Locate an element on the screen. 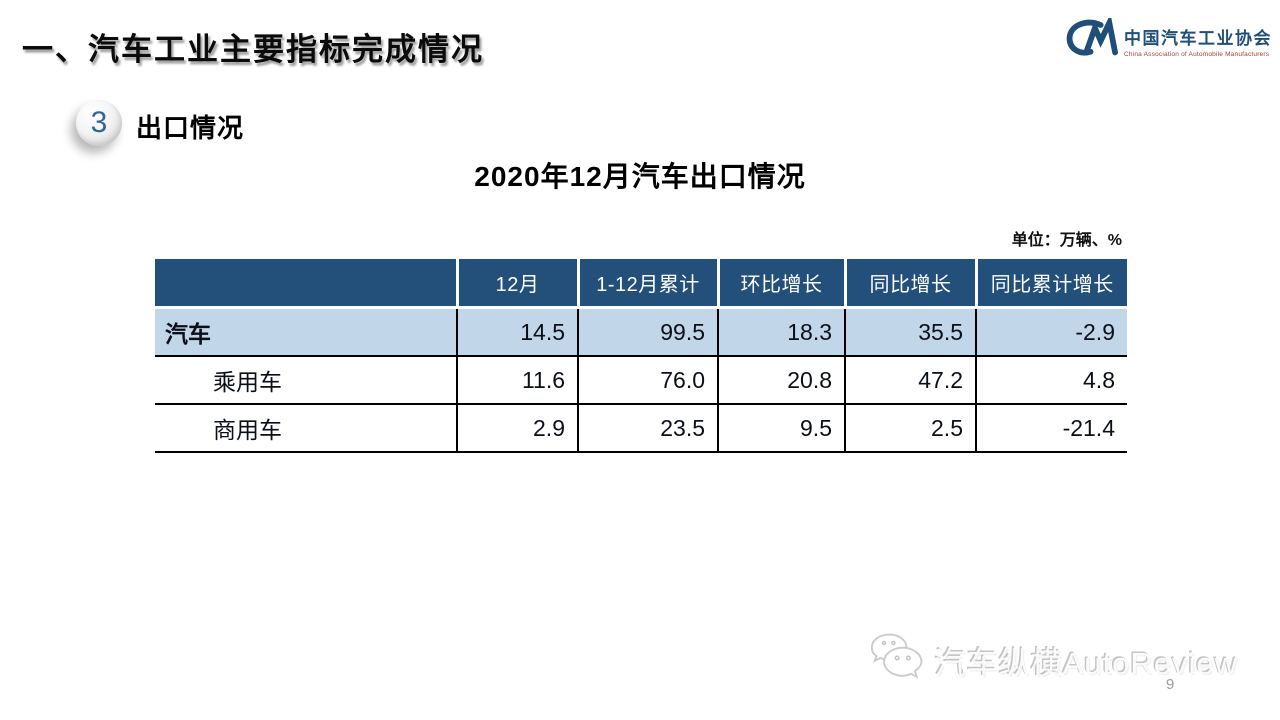 This screenshot has height=720, width=1280. table-cell: -2.9 is located at coordinates (1051, 332).